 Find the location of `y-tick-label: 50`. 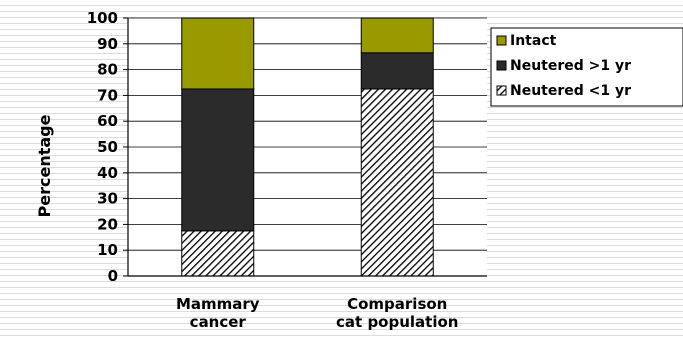

y-tick-label: 50 is located at coordinates (107, 147).